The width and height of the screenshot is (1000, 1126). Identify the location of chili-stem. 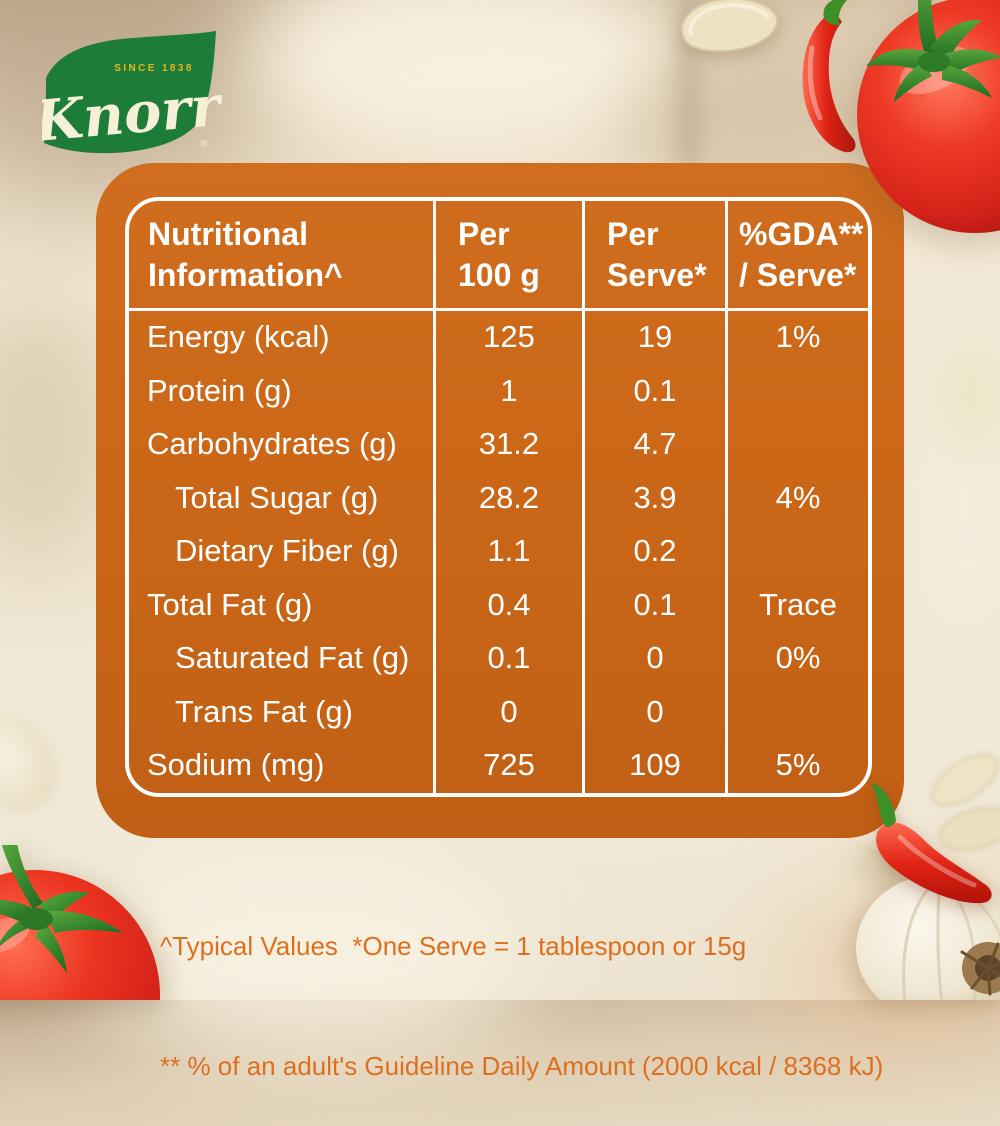
(835, 13).